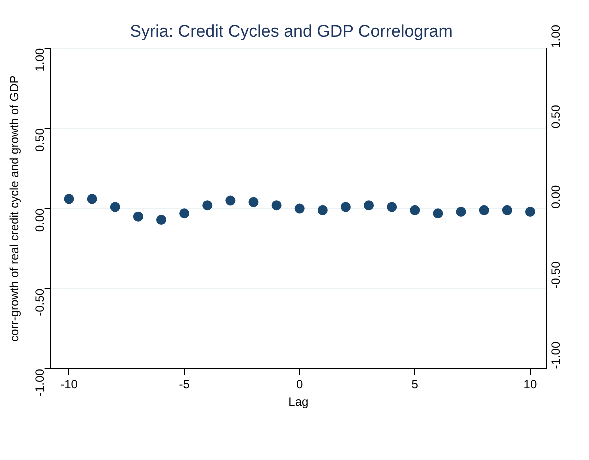 The height and width of the screenshot is (460, 589). What do you see at coordinates (69, 385) in the screenshot?
I see `x-tick-label: -10` at bounding box center [69, 385].